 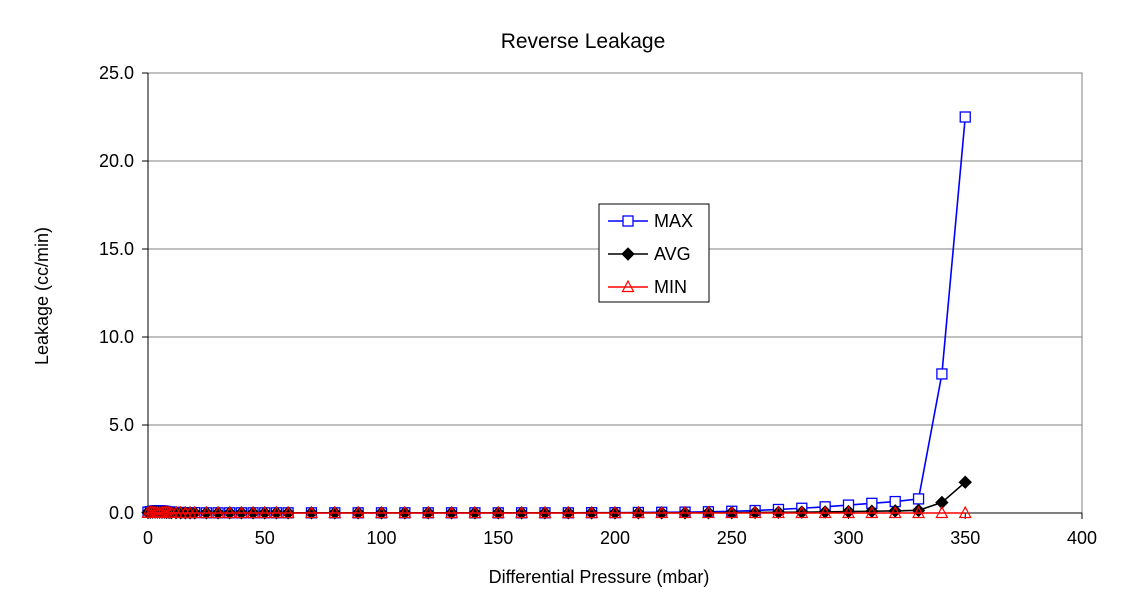 I want to click on x-tick-label: 0, so click(x=148, y=538).